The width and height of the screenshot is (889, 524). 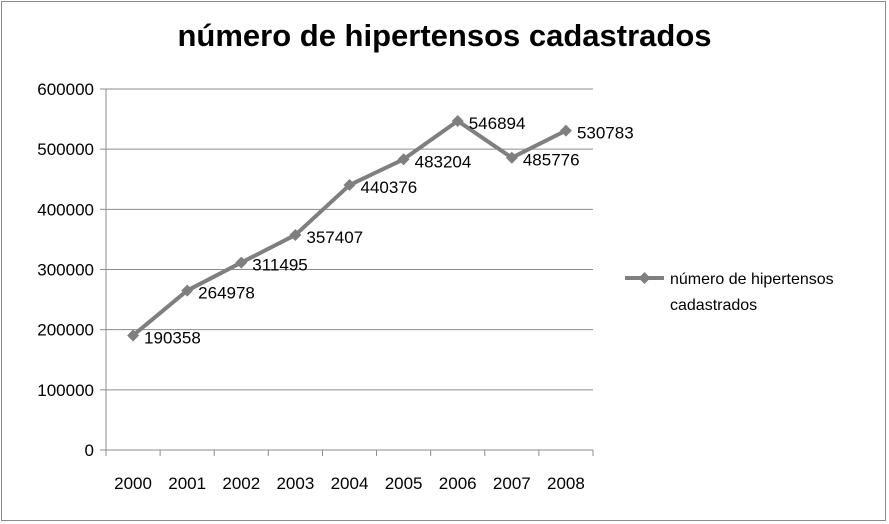 What do you see at coordinates (65, 89) in the screenshot?
I see `y-tick-label: 600000` at bounding box center [65, 89].